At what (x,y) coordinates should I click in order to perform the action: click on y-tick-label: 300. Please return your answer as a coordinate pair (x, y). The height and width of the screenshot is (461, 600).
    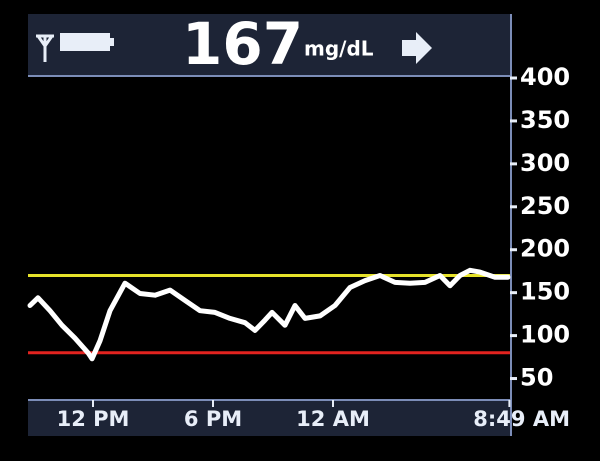
    Looking at the image, I should click on (545, 163).